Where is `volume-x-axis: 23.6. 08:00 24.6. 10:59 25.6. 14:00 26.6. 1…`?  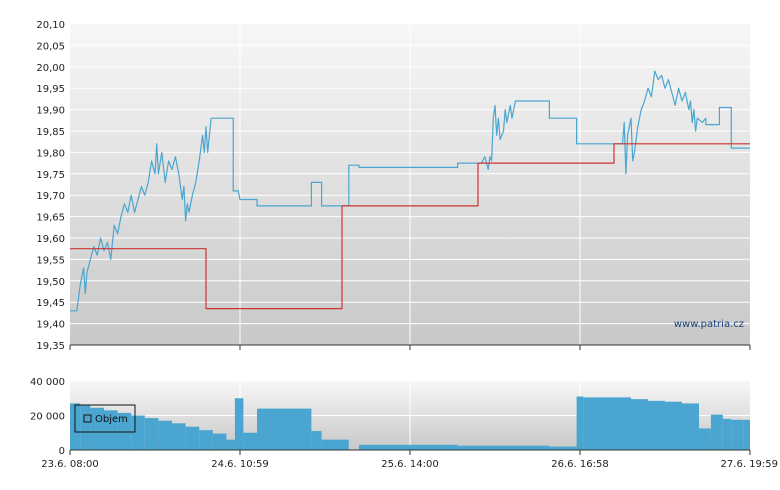
volume-x-axis: 23.6. 08:00 24.6. 10:59 25.6. 14:00 26.6. 1… is located at coordinates (409, 460).